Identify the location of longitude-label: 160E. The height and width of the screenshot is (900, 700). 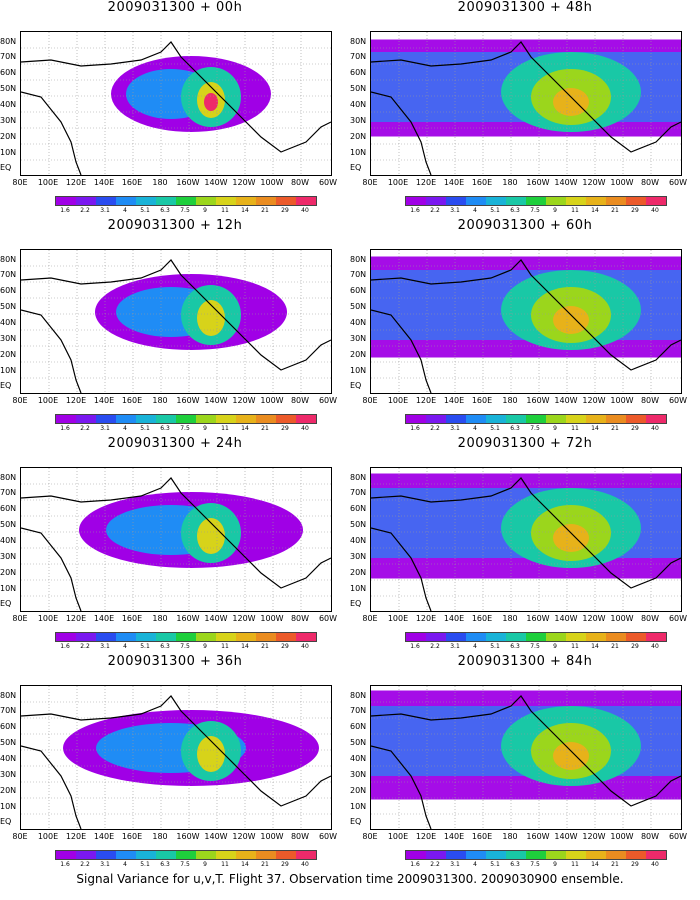
(132, 400).